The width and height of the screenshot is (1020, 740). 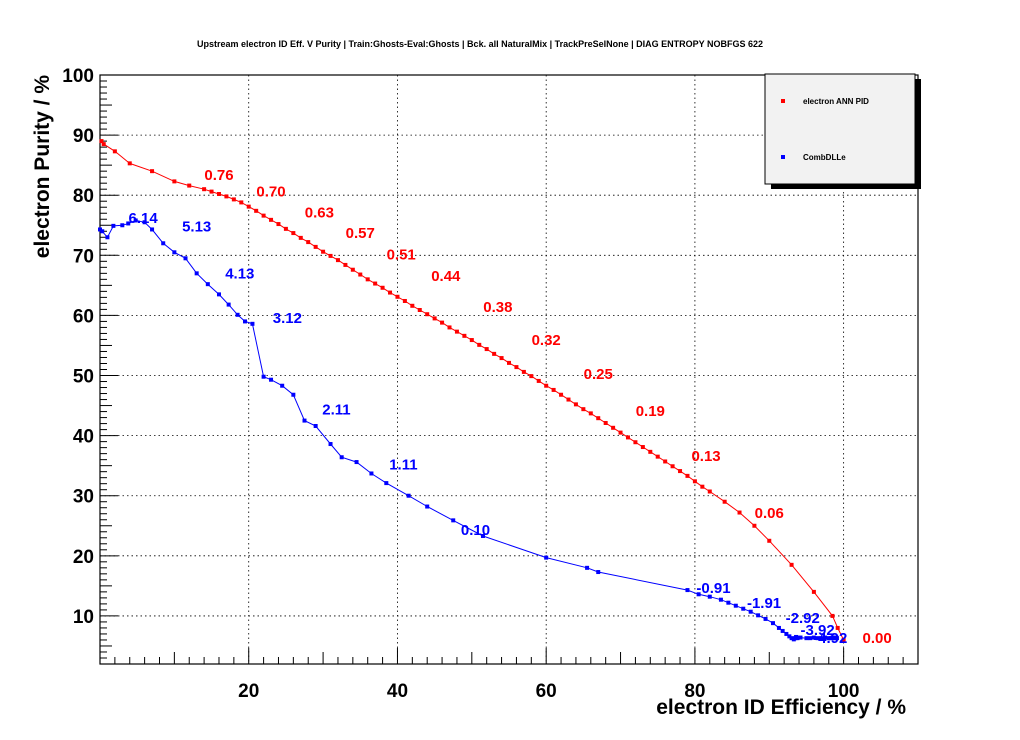 I want to click on y-axis-label: electron Purity / %, so click(x=42, y=167).